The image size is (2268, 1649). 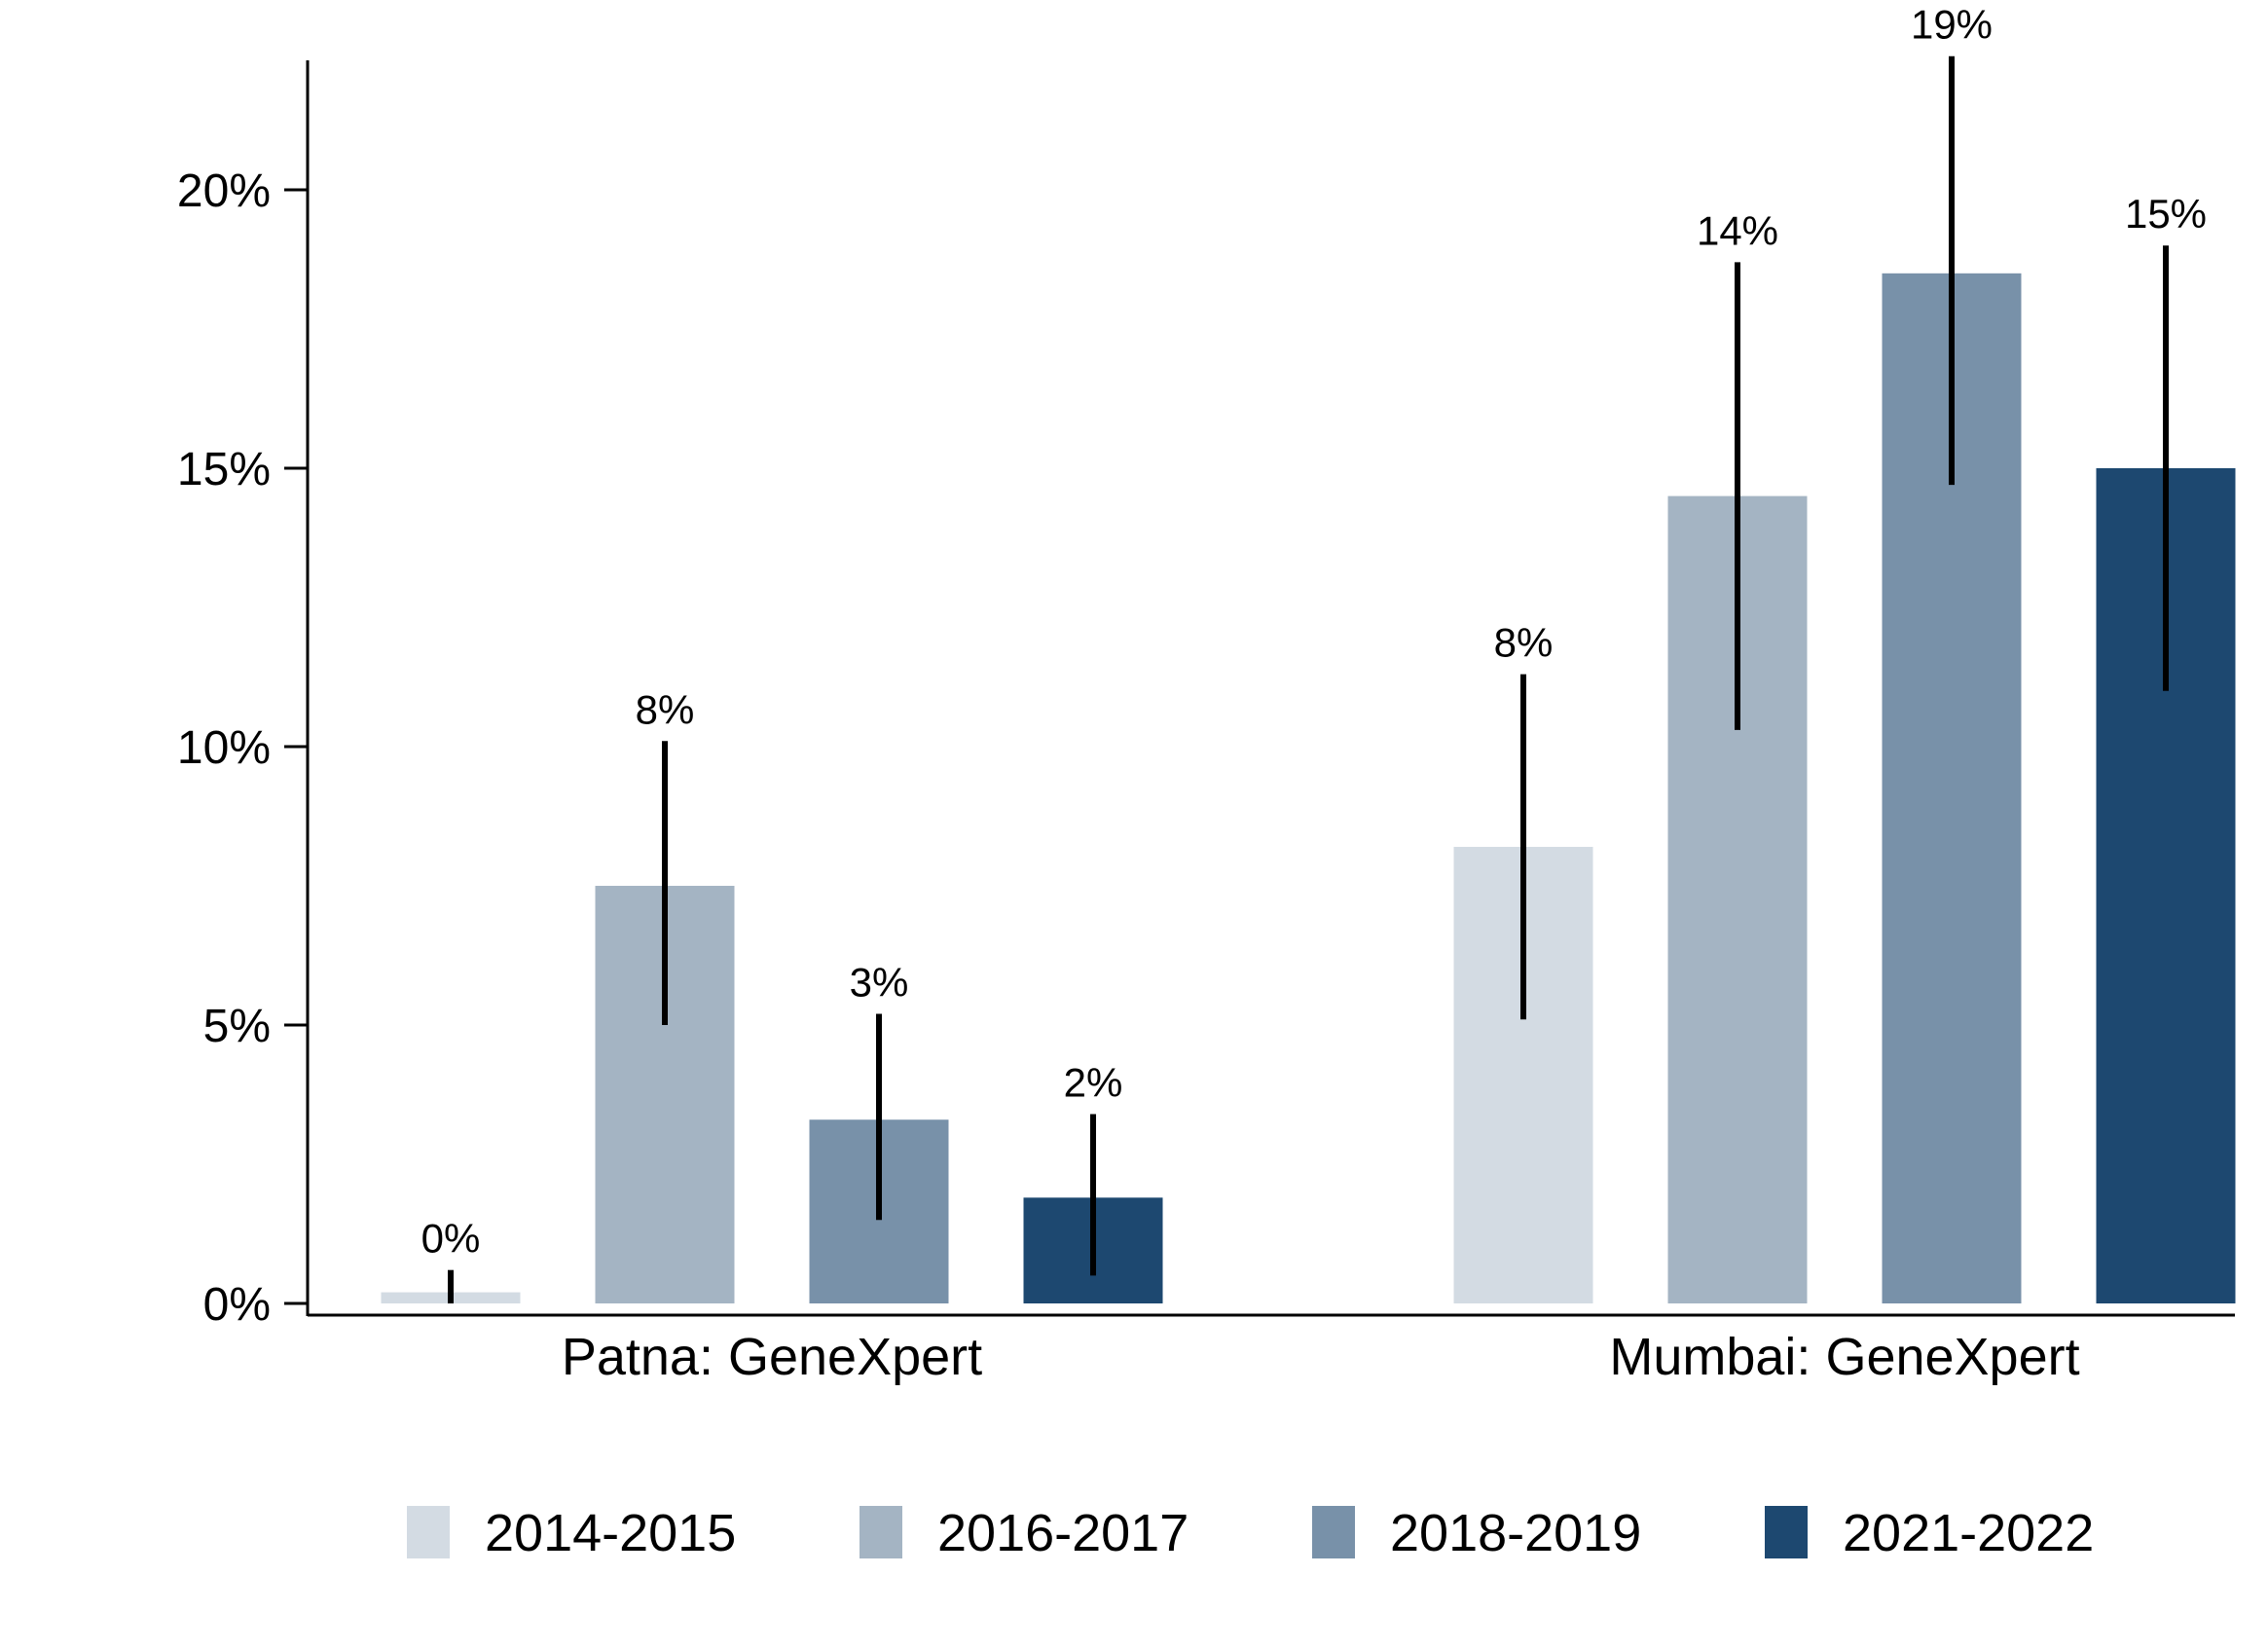 I want to click on data-label: 19%, so click(x=1952, y=25).